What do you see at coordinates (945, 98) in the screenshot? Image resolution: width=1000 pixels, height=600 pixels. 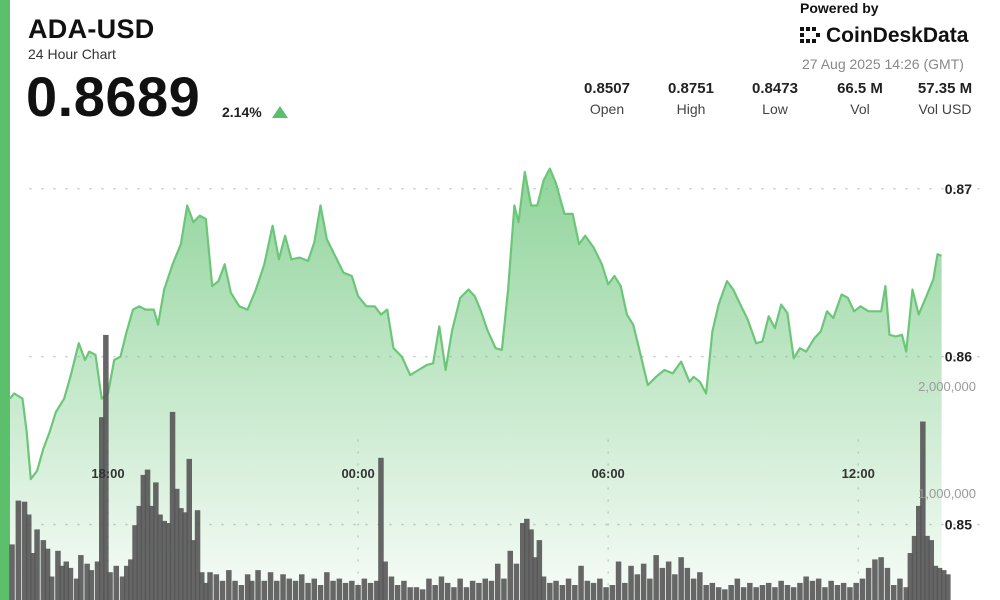 I see `stat-vol-usd: 57.35 M Vol USD` at bounding box center [945, 98].